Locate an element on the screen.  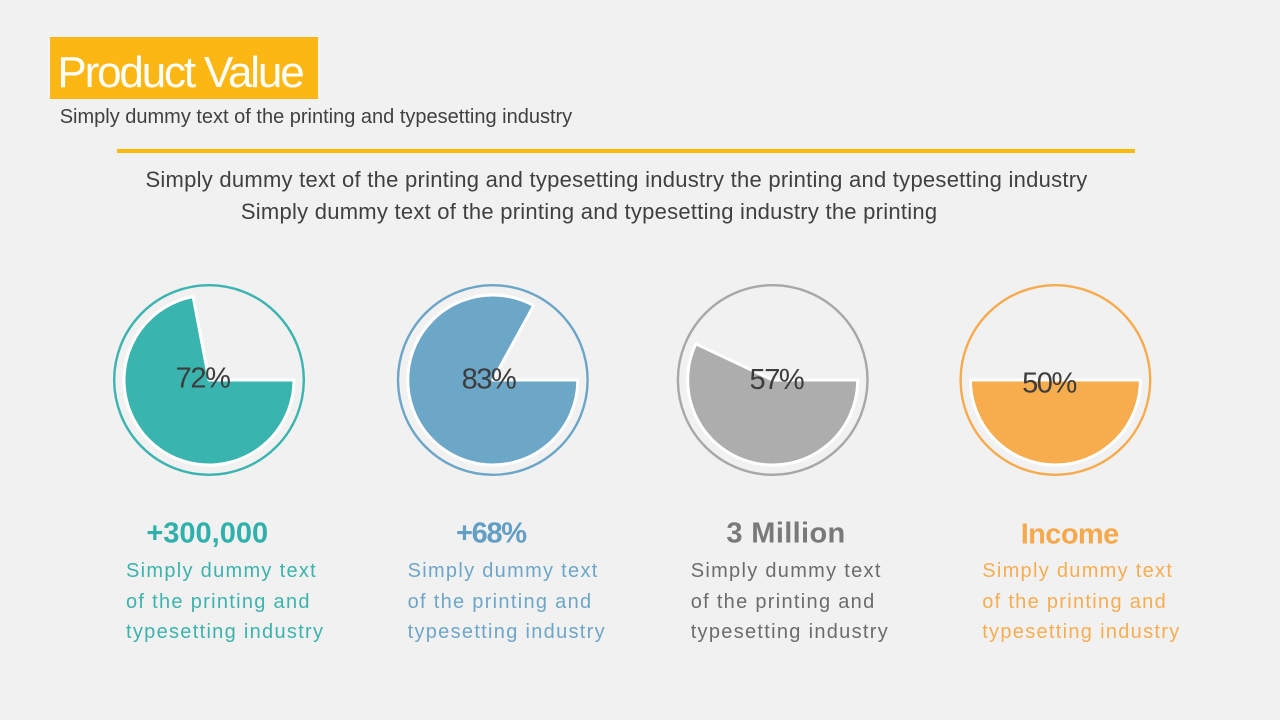
svg-text: 57% is located at coordinates (776, 380).